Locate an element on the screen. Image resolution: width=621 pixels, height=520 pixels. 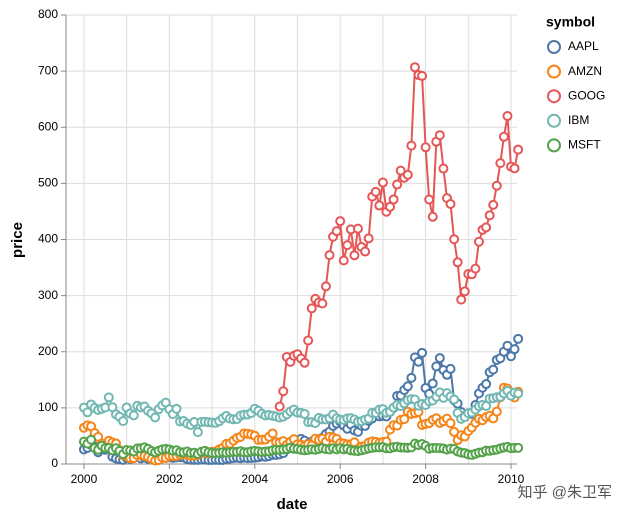
y-tick-label: 200 is located at coordinates (48, 351).